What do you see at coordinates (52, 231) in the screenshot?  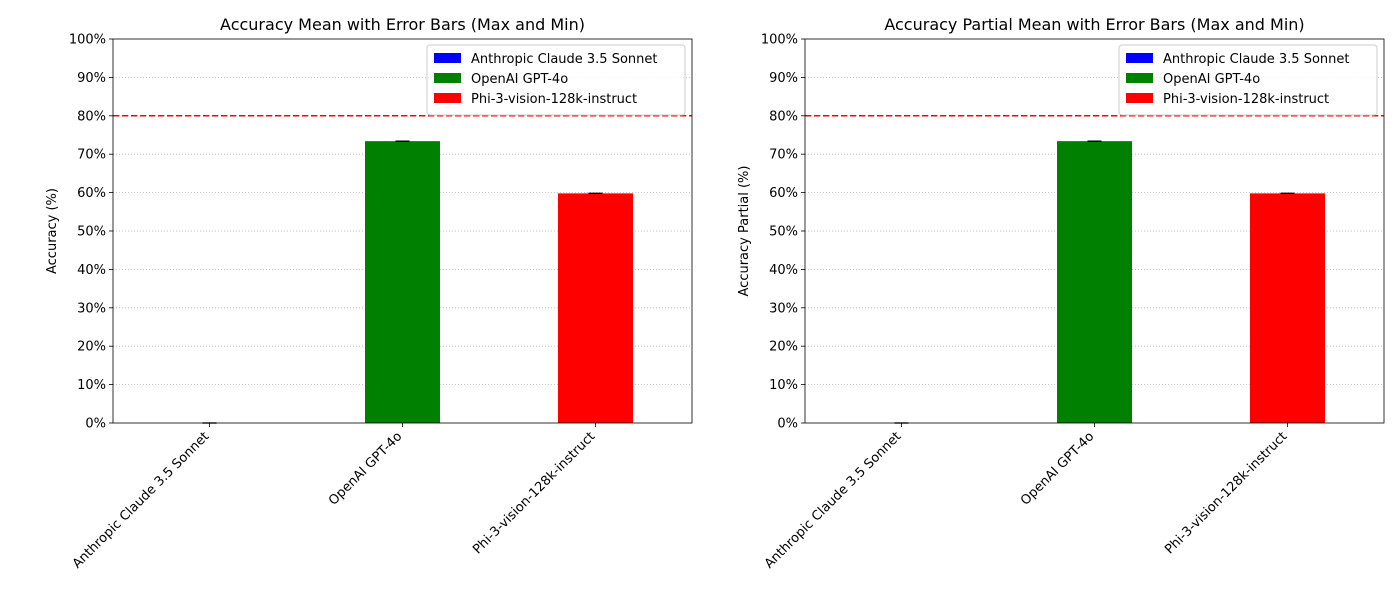 I see `y-axis-label: Accuracy (%)` at bounding box center [52, 231].